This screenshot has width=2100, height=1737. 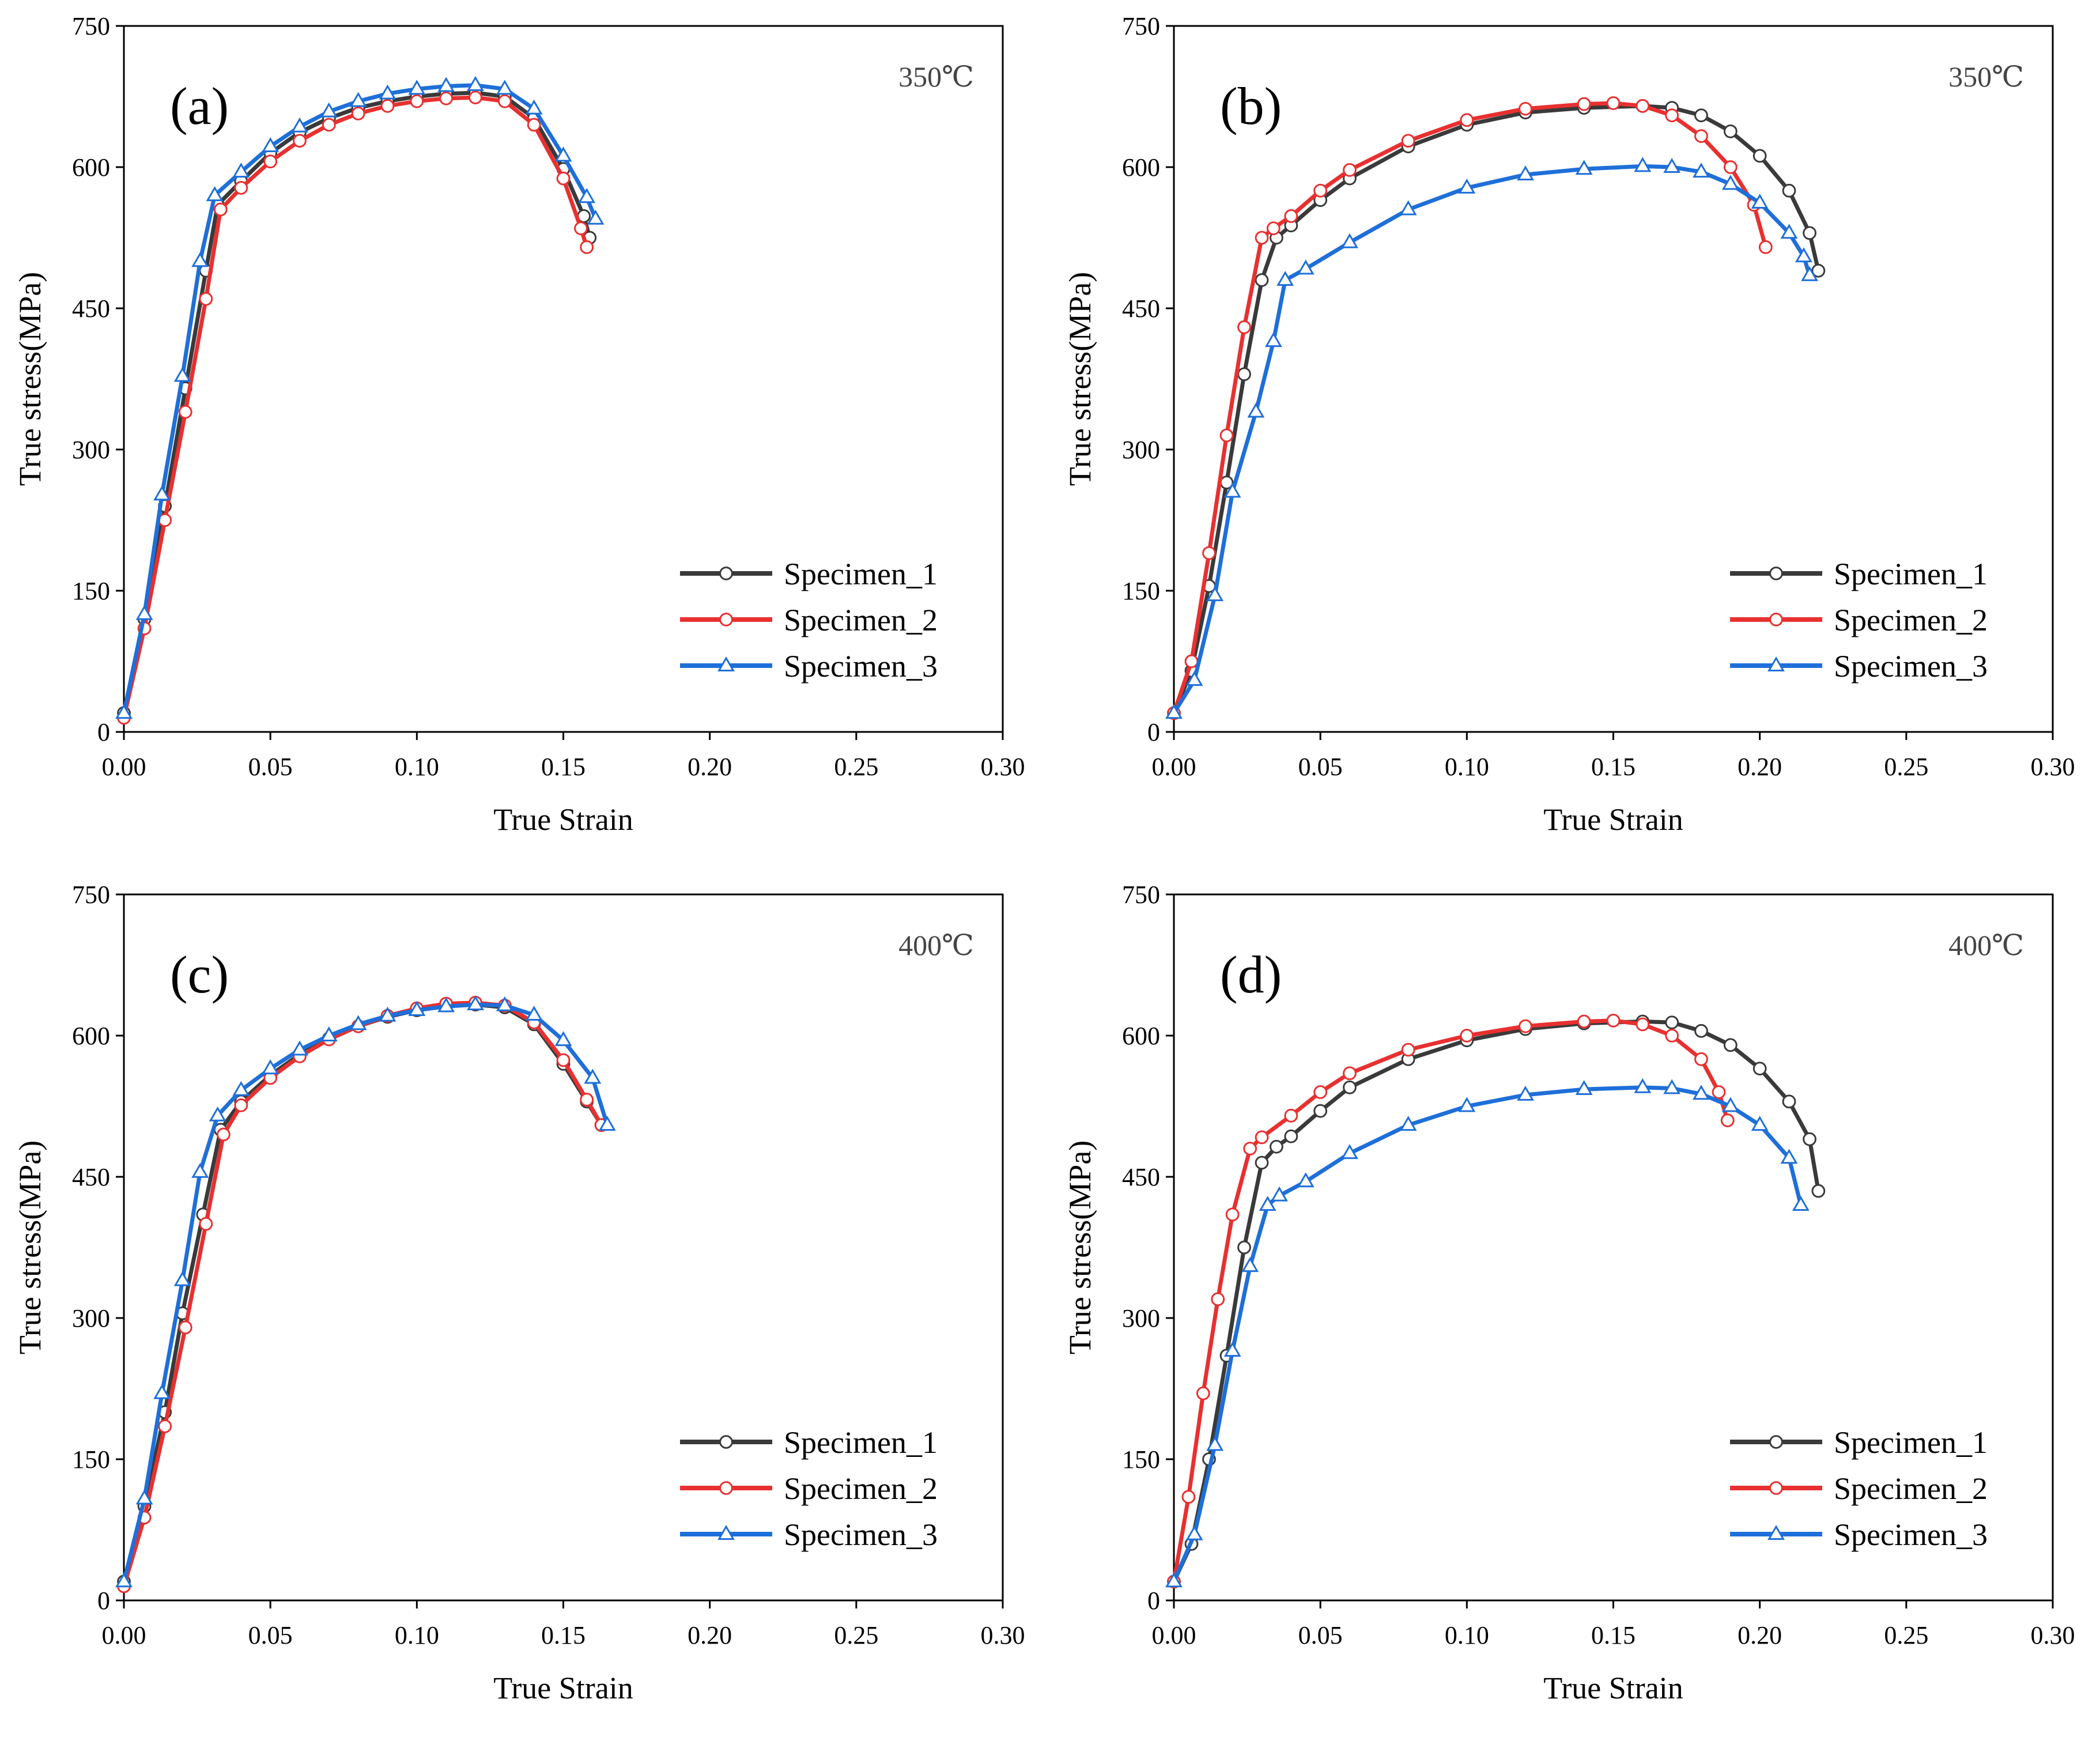 What do you see at coordinates (2053, 1635) in the screenshot?
I see `x-tick-label: 0.30` at bounding box center [2053, 1635].